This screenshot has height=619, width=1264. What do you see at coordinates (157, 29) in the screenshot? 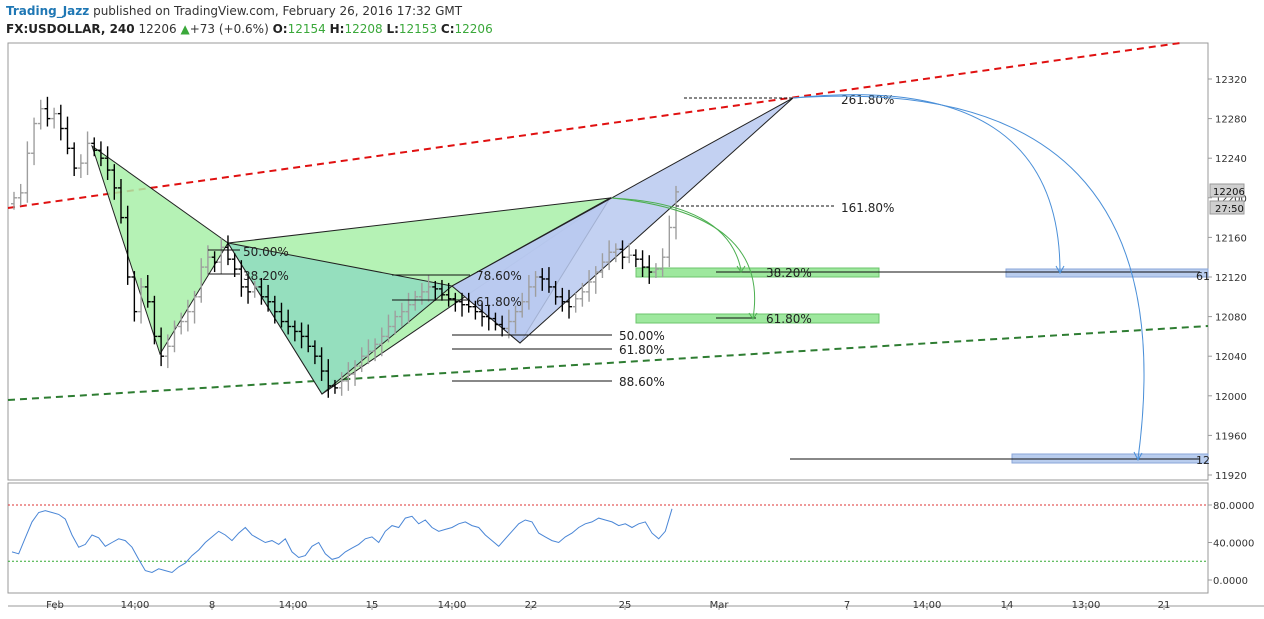
I see `last-price: 12206` at bounding box center [157, 29].